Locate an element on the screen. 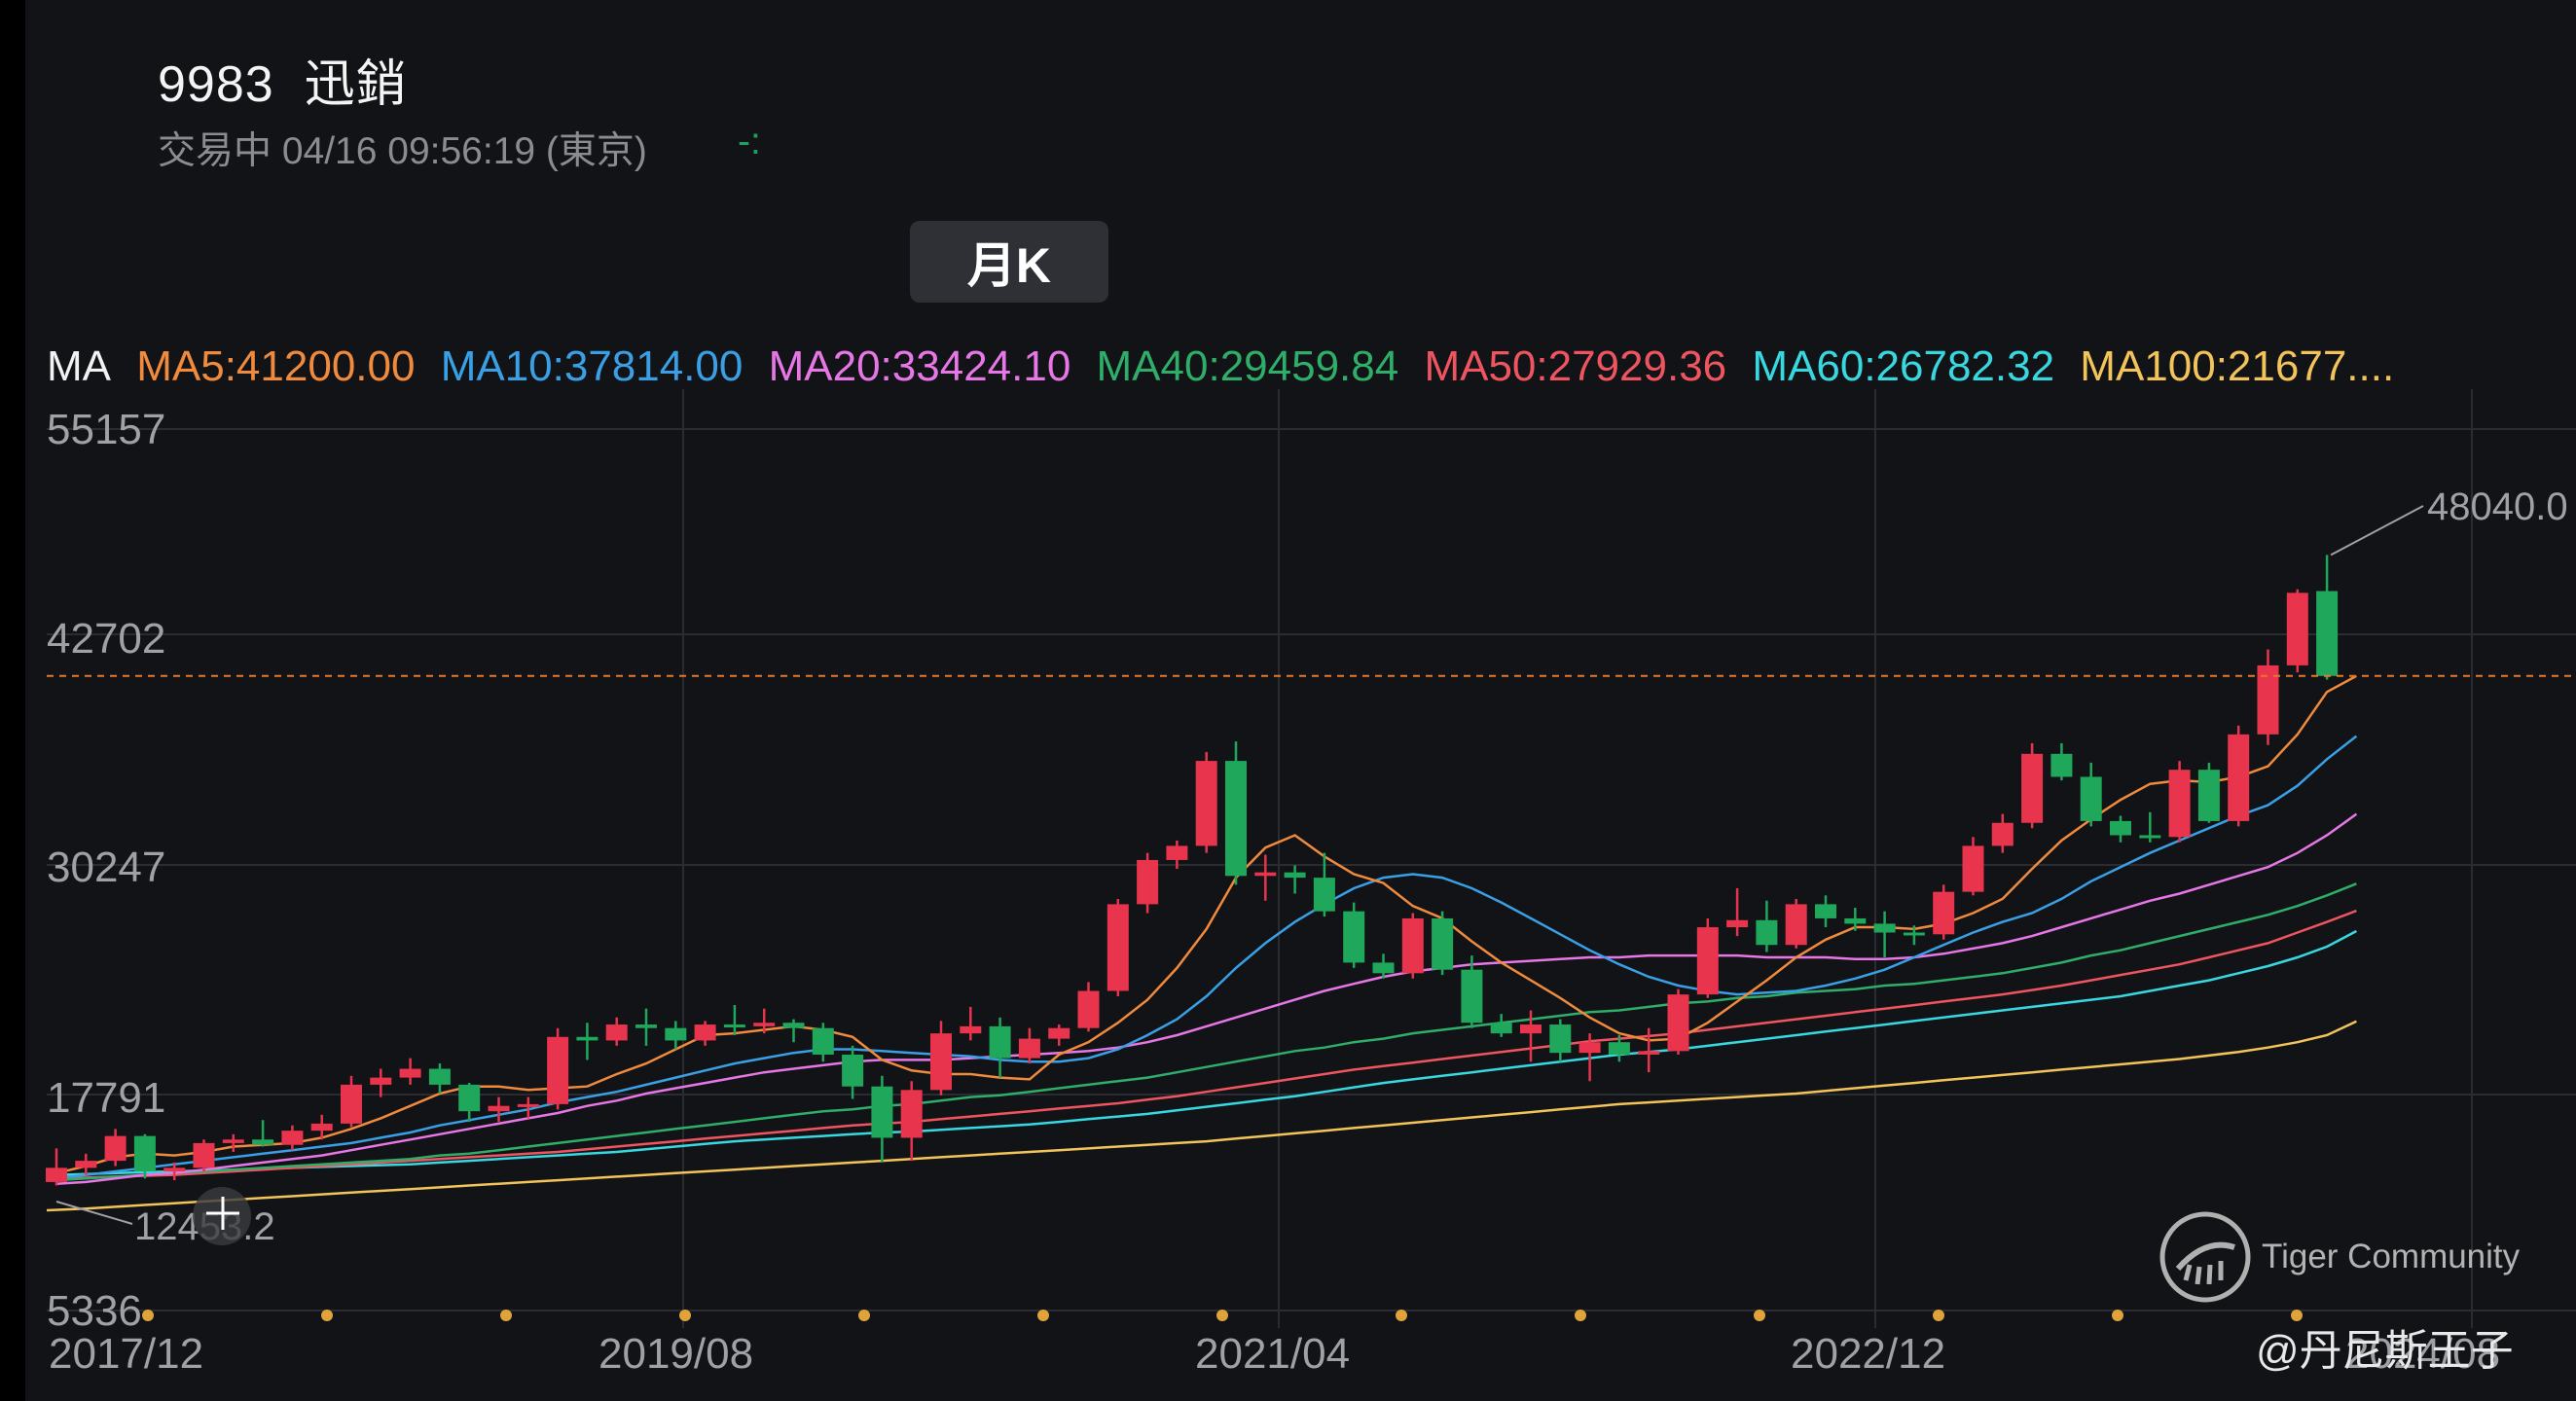 This screenshot has height=1401, width=2576. ma5-label: MA5:41200.00 is located at coordinates (276, 366).